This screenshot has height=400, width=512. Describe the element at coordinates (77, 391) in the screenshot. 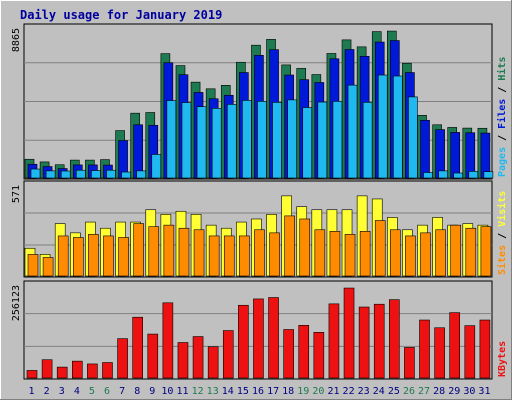

I see `day-label: 4` at that location.